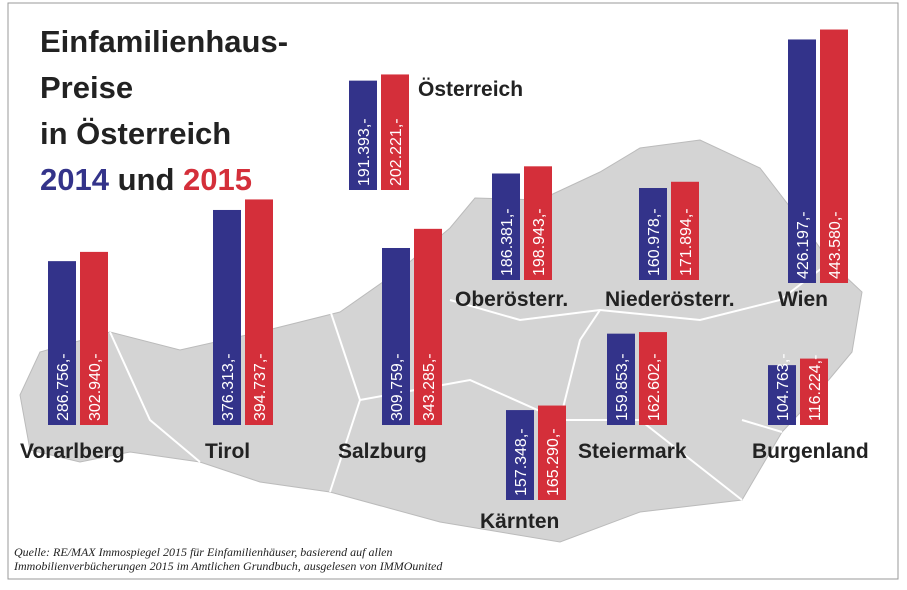 The height and width of the screenshot is (590, 907). Describe the element at coordinates (364, 152) in the screenshot. I see `value-label: 191.393,-` at that location.